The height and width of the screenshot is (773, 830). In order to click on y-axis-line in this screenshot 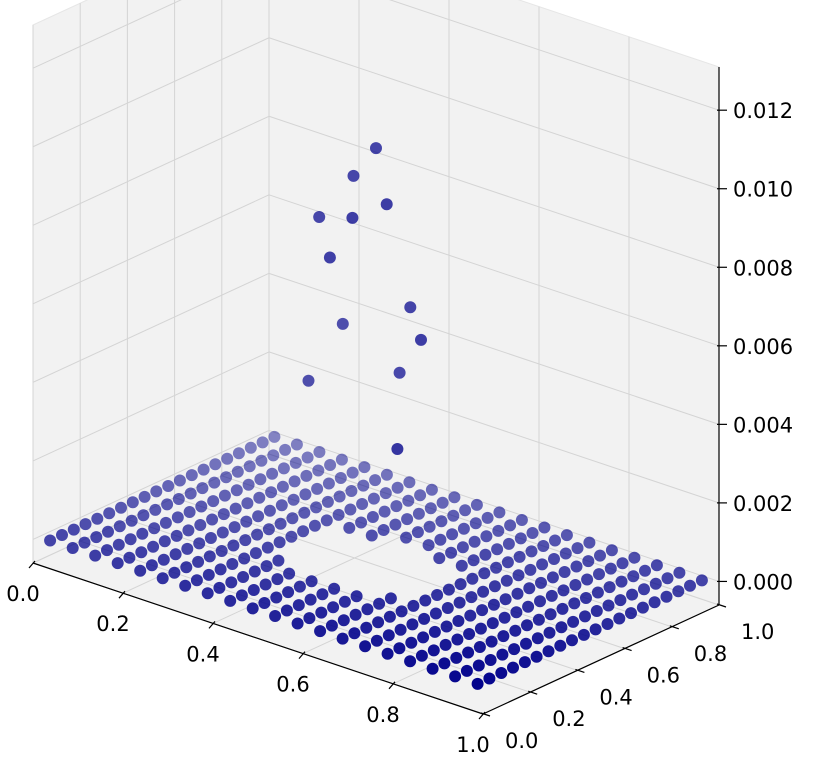, I will do `click(601, 659)`.